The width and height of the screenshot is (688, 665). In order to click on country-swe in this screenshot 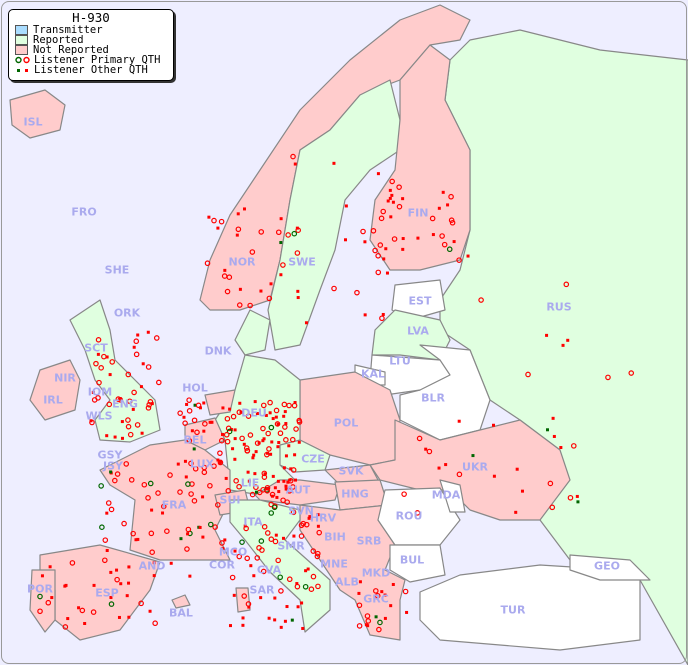, I will do `click(334, 215)`.